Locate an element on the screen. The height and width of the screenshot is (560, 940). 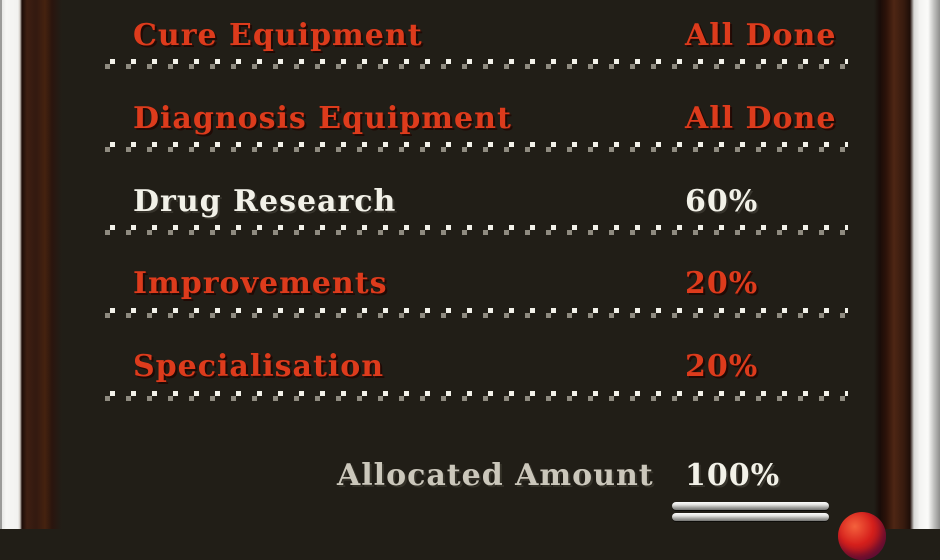
panel-frame-left-edge is located at coordinates (31, 264).